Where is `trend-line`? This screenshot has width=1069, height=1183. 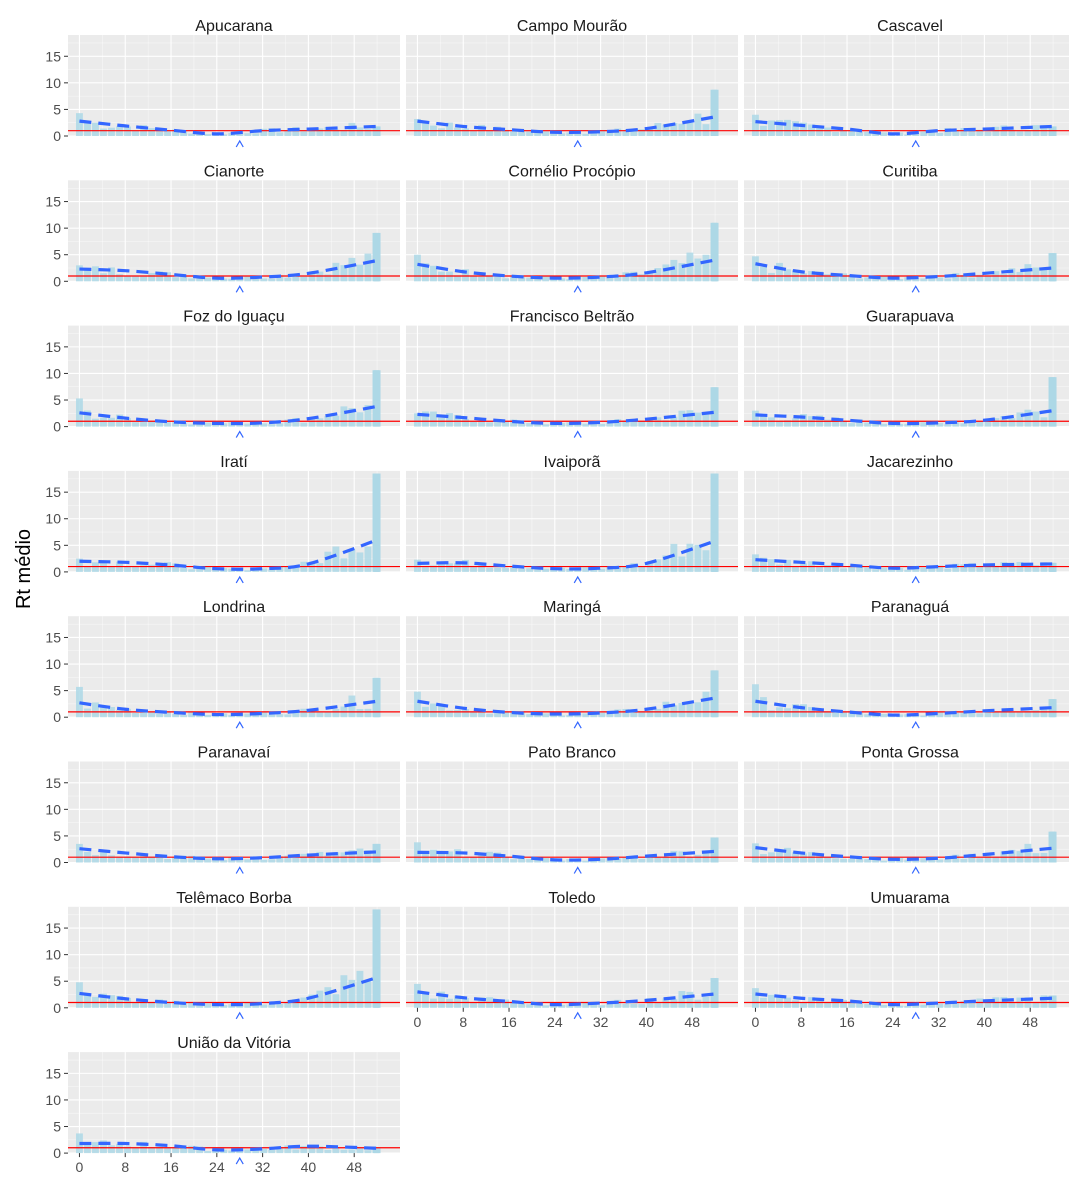 trend-line is located at coordinates (904, 564).